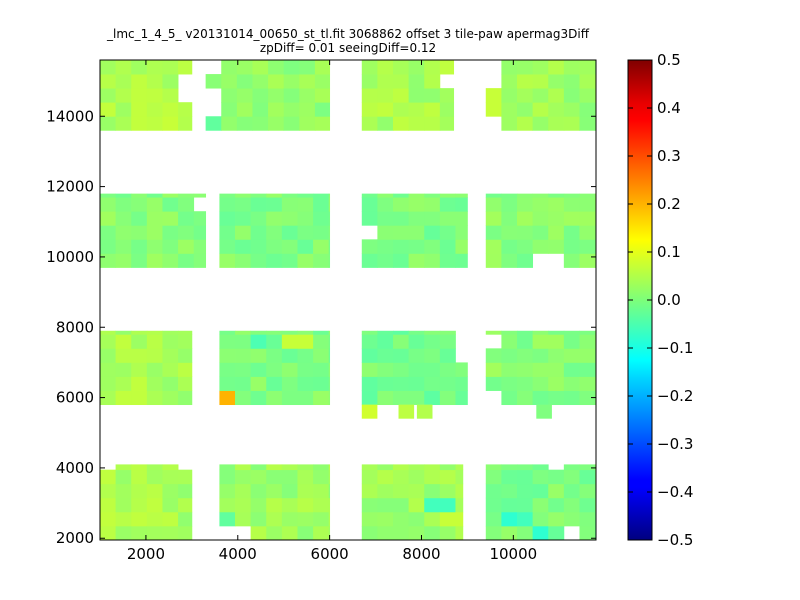 The image size is (800, 600). I want to click on colorbar-tick-label: 0.0, so click(669, 300).